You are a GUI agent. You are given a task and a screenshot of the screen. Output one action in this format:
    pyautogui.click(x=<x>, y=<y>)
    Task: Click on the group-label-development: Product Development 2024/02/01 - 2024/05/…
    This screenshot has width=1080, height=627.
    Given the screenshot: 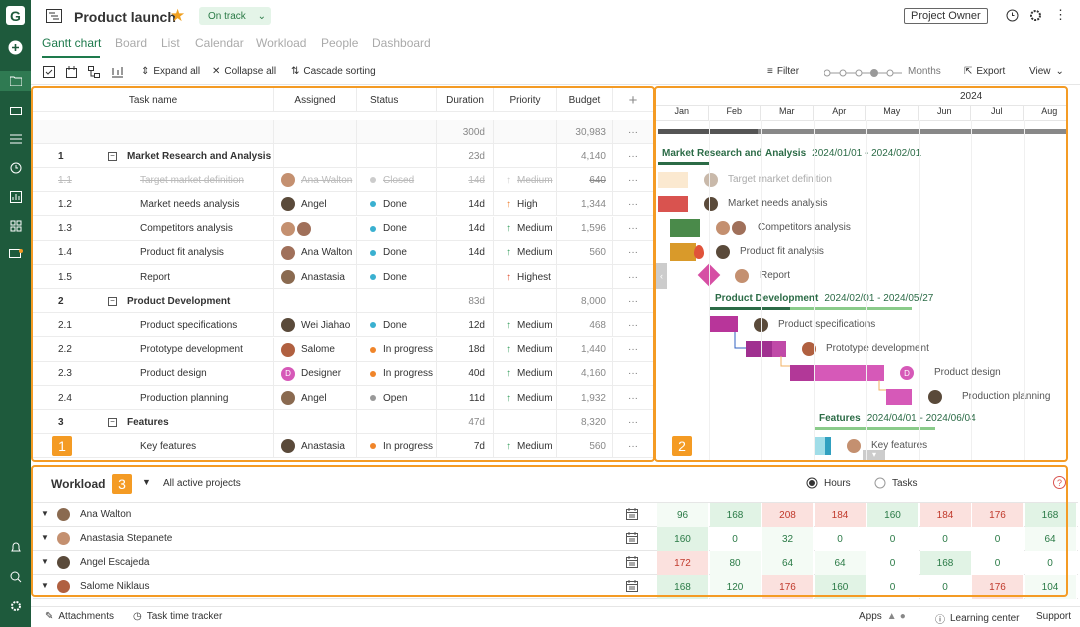 What is the action you would take?
    pyautogui.click(x=824, y=298)
    